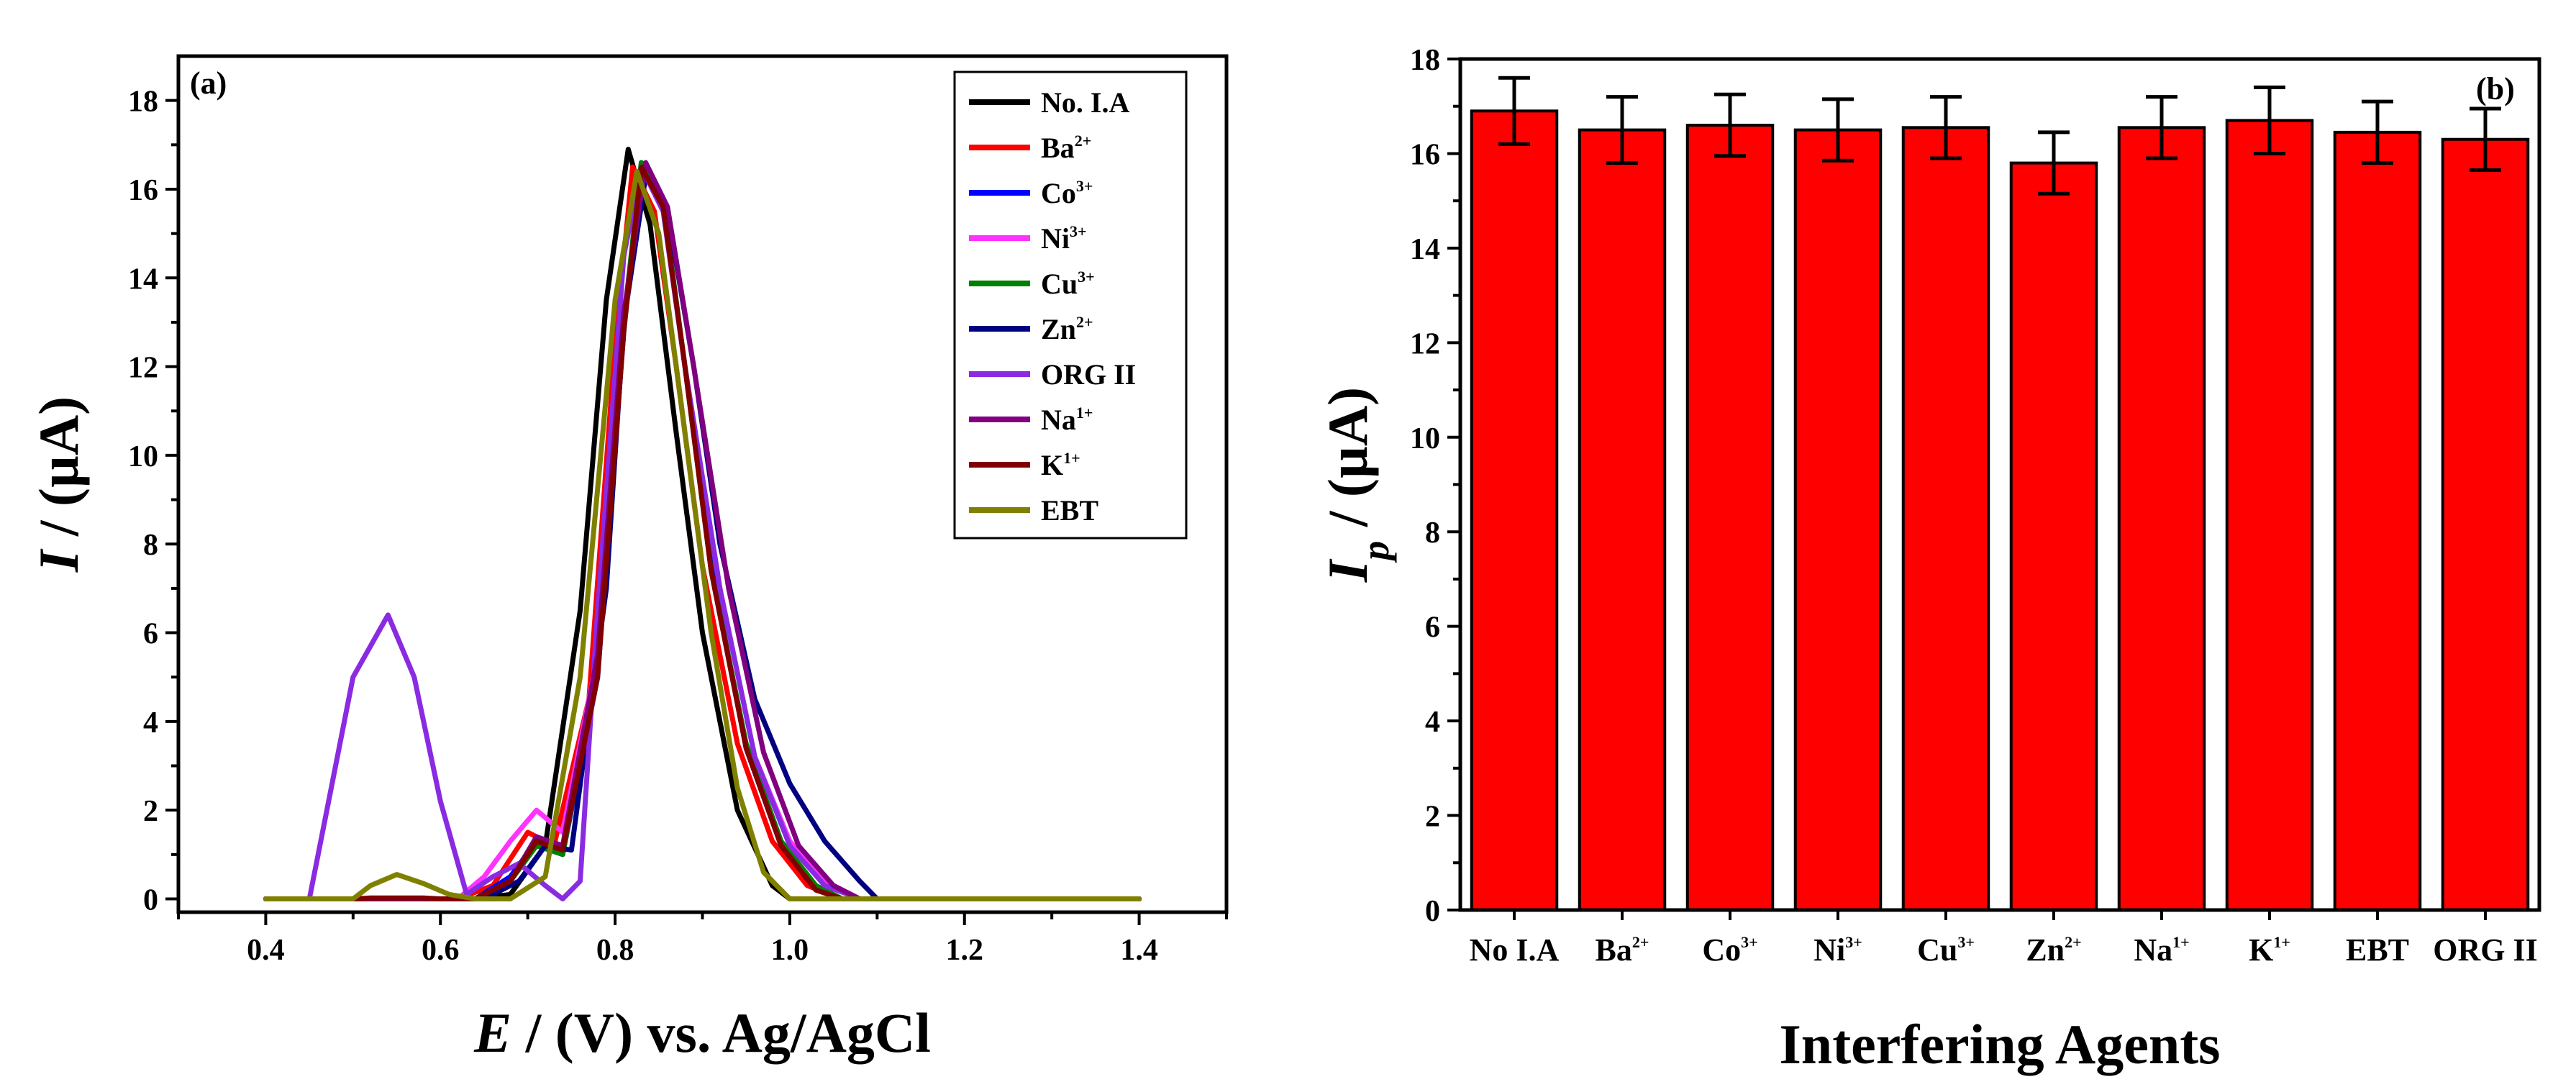 This screenshot has height=1087, width=2576. I want to click on panel-b-y-axis-subscript: p, so click(1375, 552).